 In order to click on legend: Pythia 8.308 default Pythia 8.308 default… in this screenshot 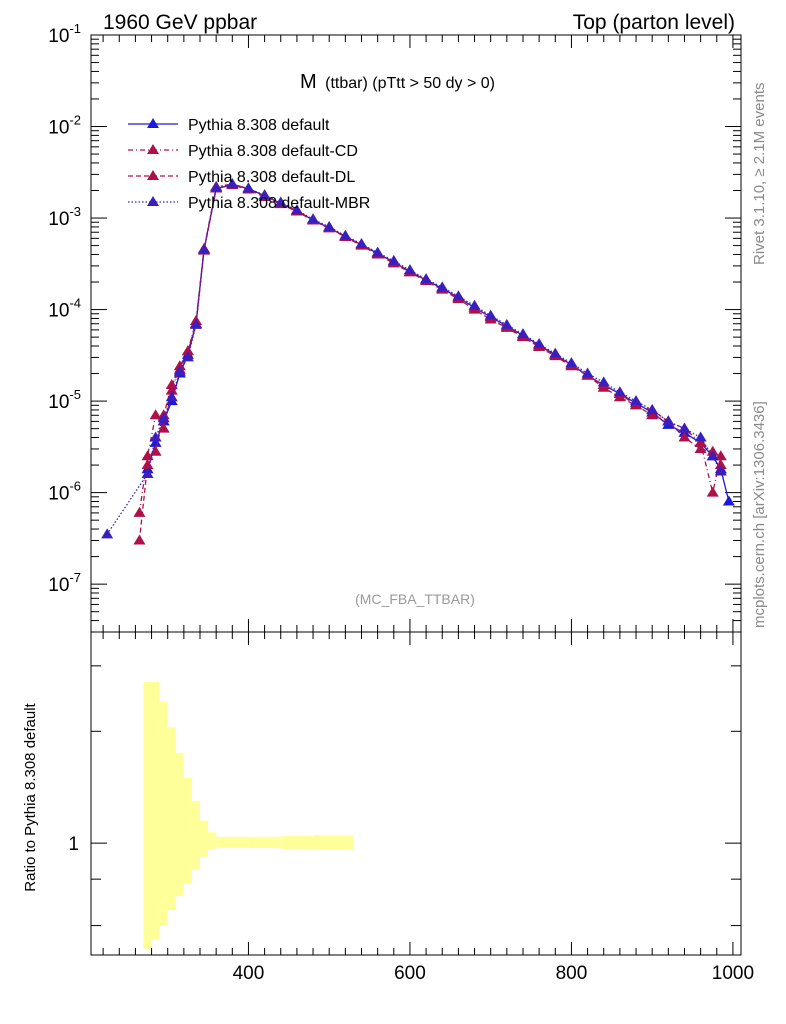, I will do `click(249, 164)`.